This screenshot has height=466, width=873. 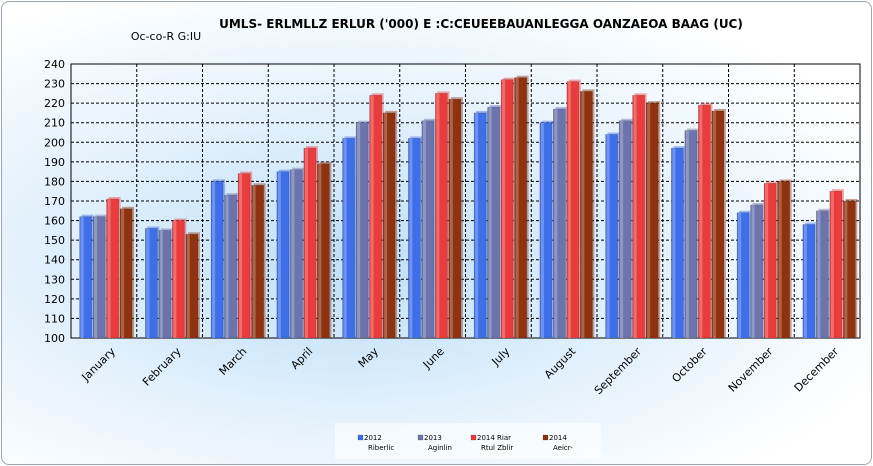 I want to click on legend-item: 2013 Aginlin, so click(x=434, y=443).